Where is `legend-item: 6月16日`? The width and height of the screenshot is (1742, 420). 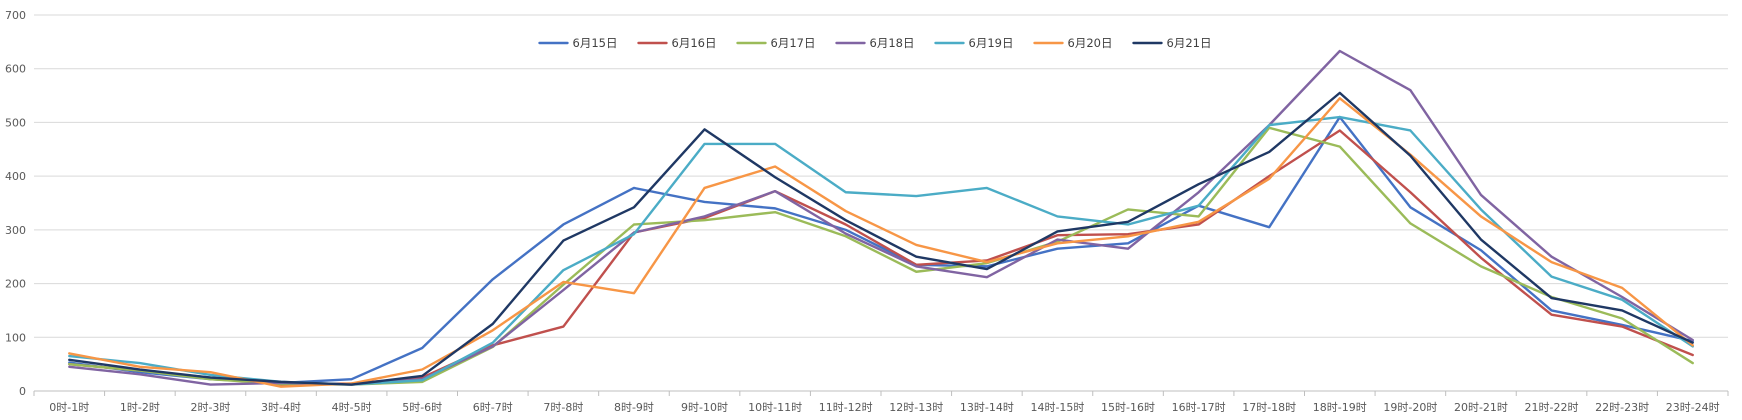 legend-item: 6月16日 is located at coordinates (677, 43).